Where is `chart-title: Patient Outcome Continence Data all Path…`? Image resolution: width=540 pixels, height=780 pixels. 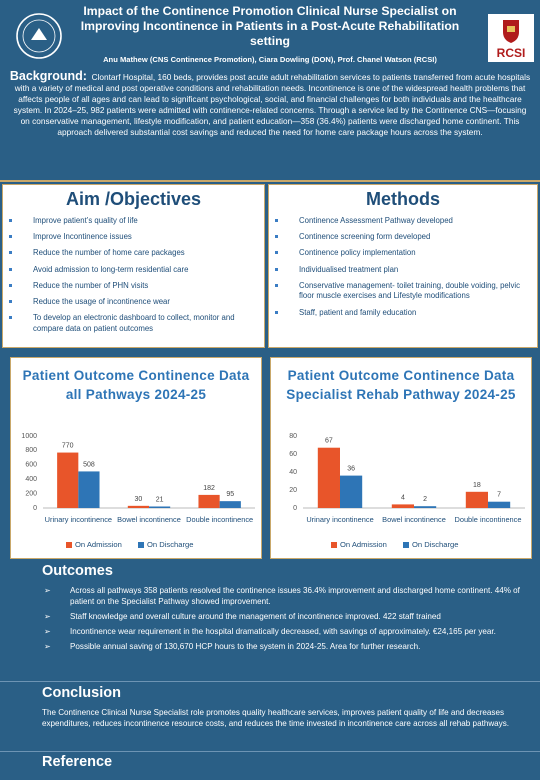 chart-title: Patient Outcome Continence Data all Path… is located at coordinates (136, 385).